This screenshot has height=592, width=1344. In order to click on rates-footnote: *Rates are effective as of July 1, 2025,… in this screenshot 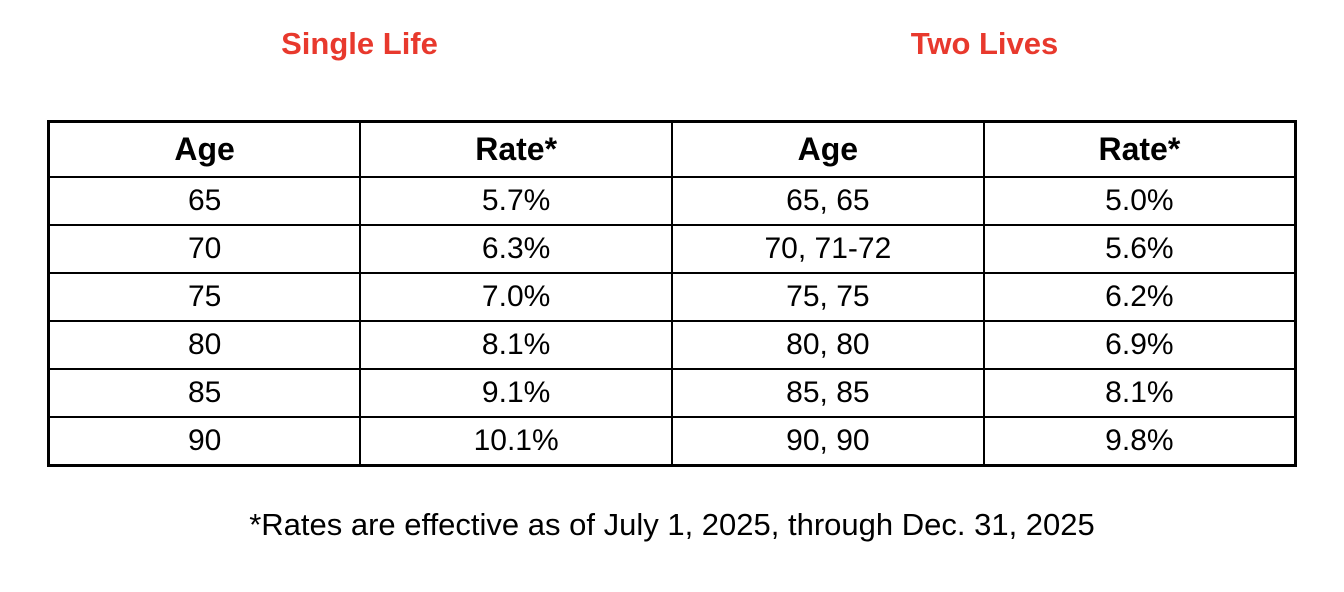, I will do `click(672, 524)`.